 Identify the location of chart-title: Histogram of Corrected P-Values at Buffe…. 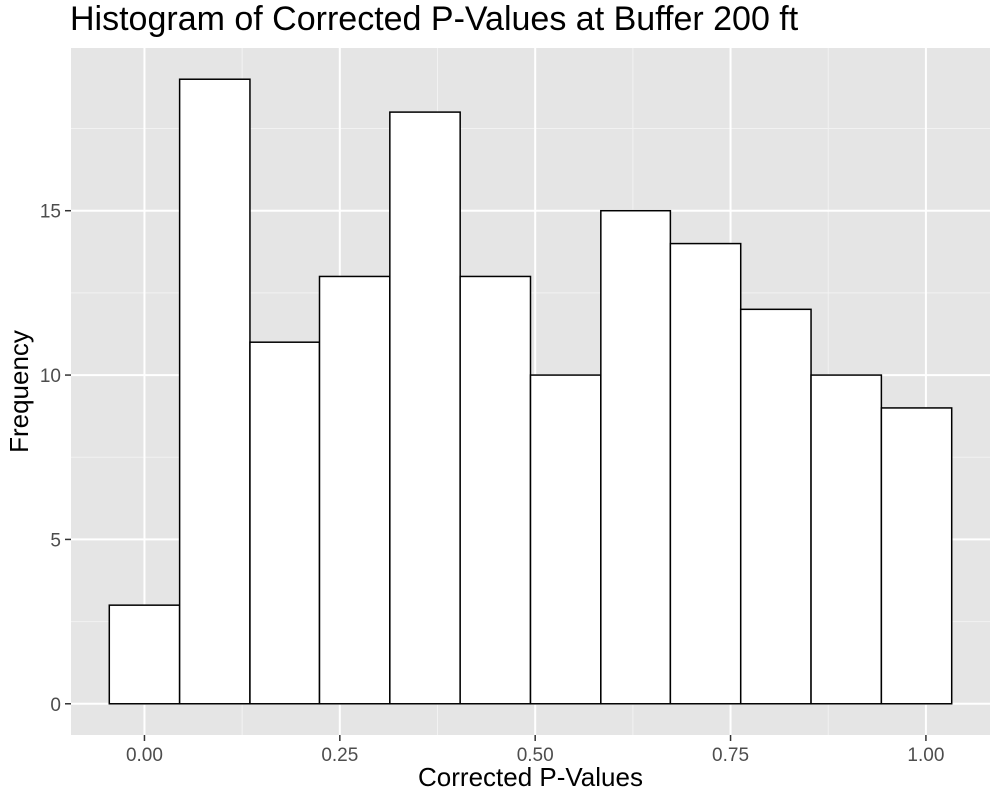
(434, 19).